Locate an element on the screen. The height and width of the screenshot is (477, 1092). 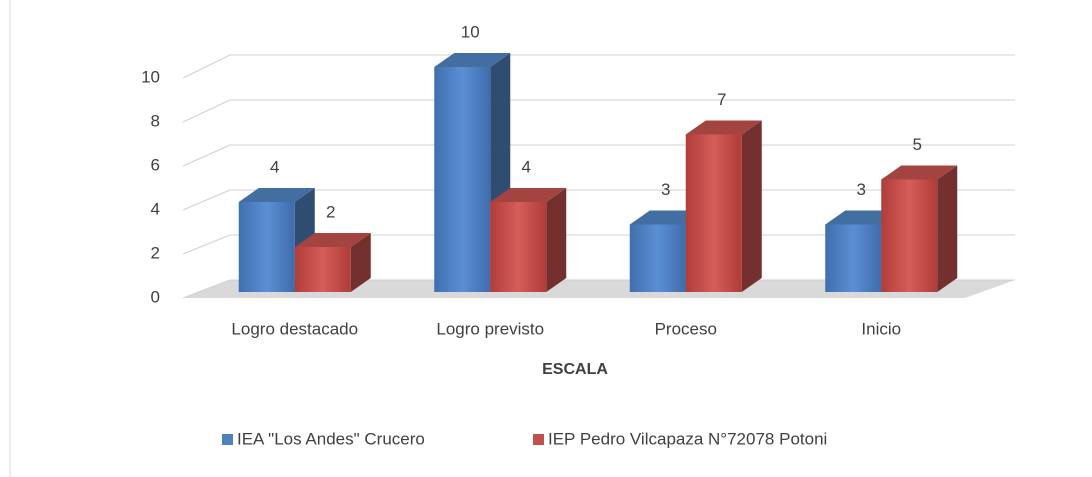
x-tick-label: Logro previsto is located at coordinates (490, 328).